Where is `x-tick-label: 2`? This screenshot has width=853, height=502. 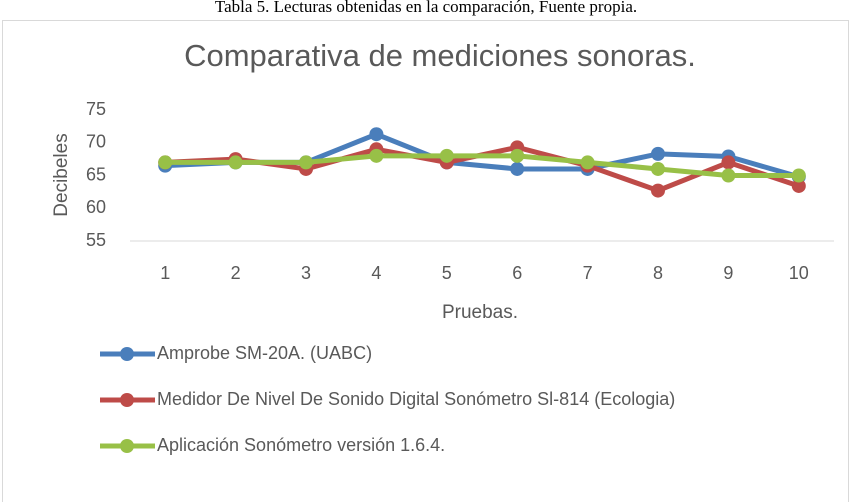 x-tick-label: 2 is located at coordinates (236, 273).